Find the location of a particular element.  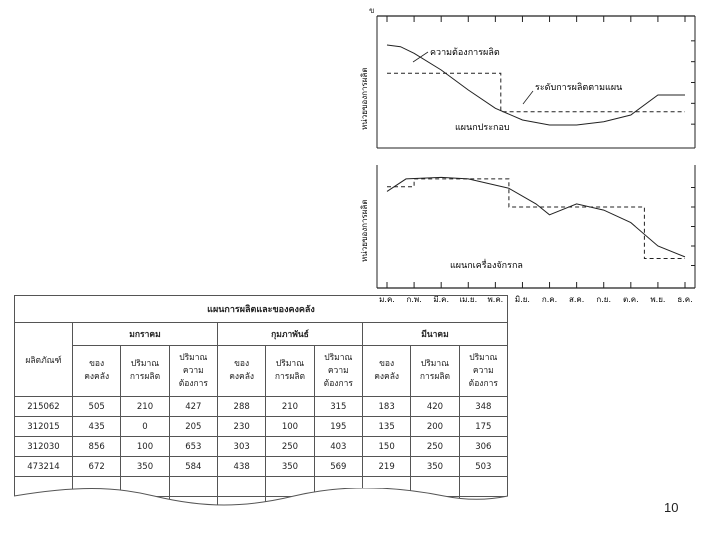

table-cell: 0 is located at coordinates (145, 426).